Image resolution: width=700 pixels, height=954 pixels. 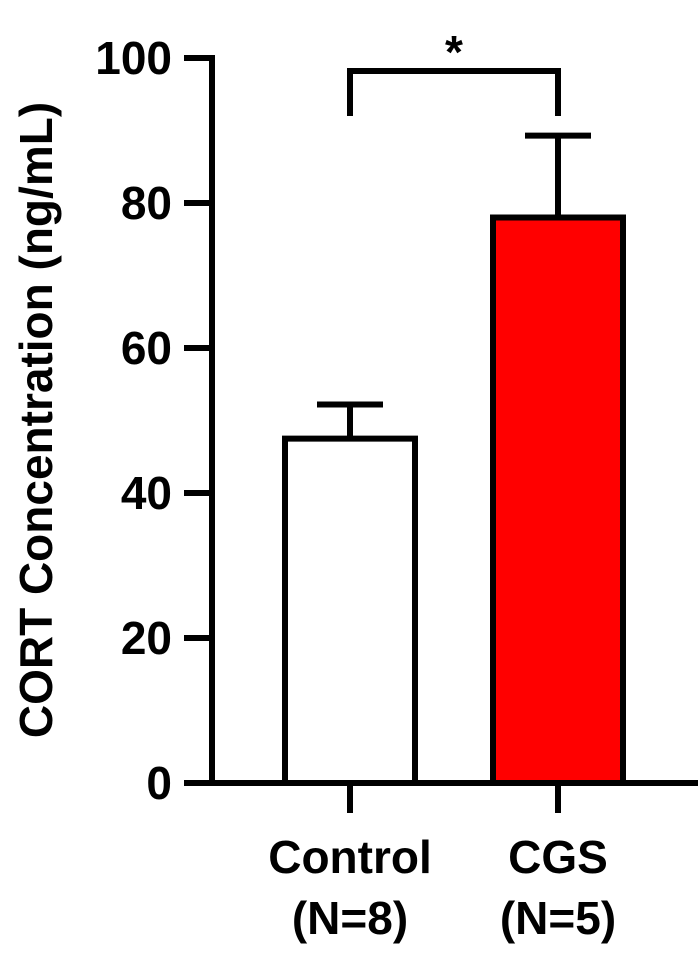 What do you see at coordinates (454, 92) in the screenshot?
I see `significance-bracket` at bounding box center [454, 92].